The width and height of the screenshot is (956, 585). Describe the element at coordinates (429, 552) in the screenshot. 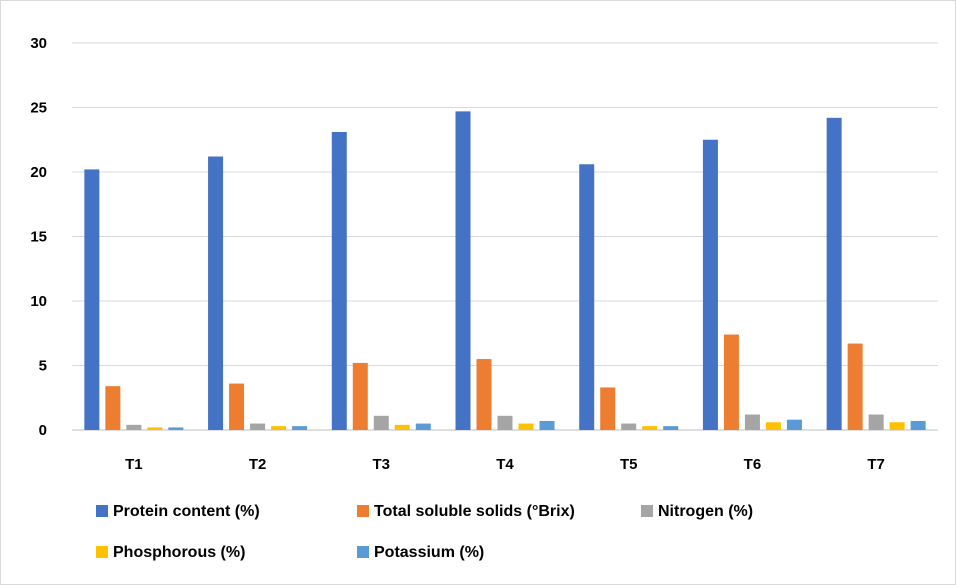

I see `legend-label: Potassium (%)` at that location.